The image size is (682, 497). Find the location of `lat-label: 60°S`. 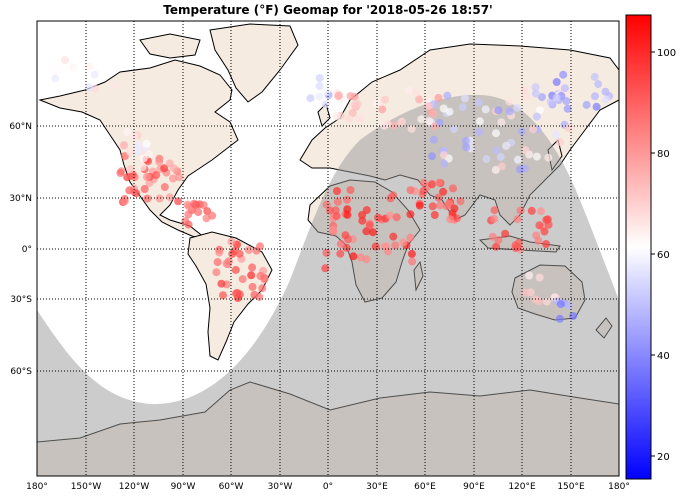

lat-label: 60°S is located at coordinates (21, 372).